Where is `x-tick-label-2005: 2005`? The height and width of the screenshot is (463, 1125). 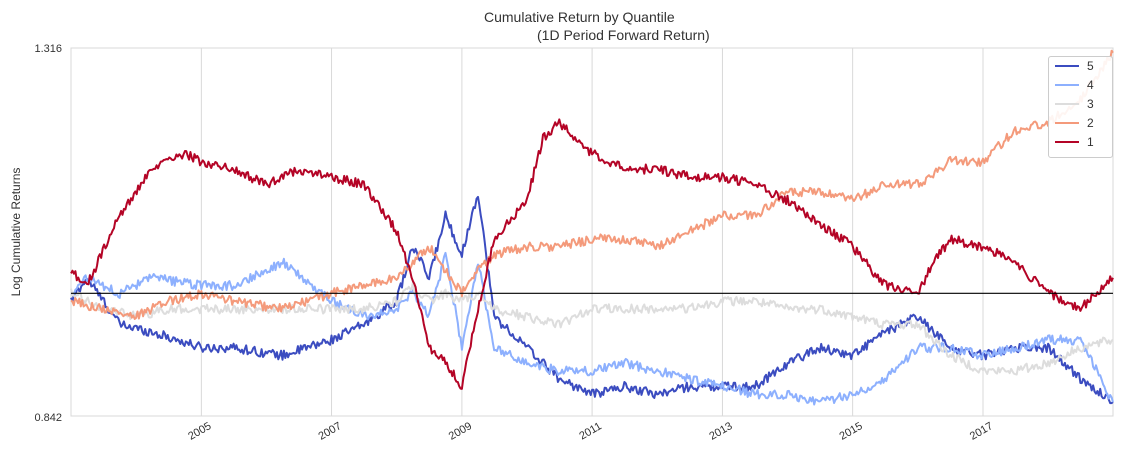
x-tick-label-2005: 2005 is located at coordinates (199, 431).